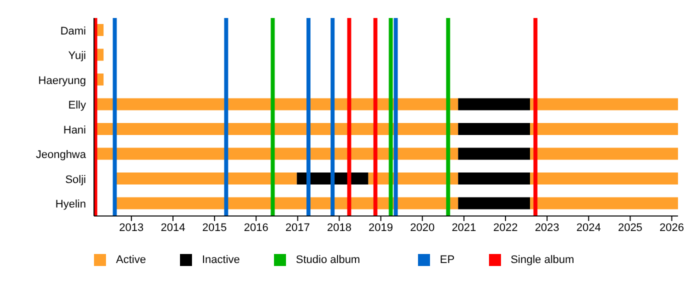 Image resolution: width=700 pixels, height=300 pixels. I want to click on x-tick-label: 2021, so click(464, 228).